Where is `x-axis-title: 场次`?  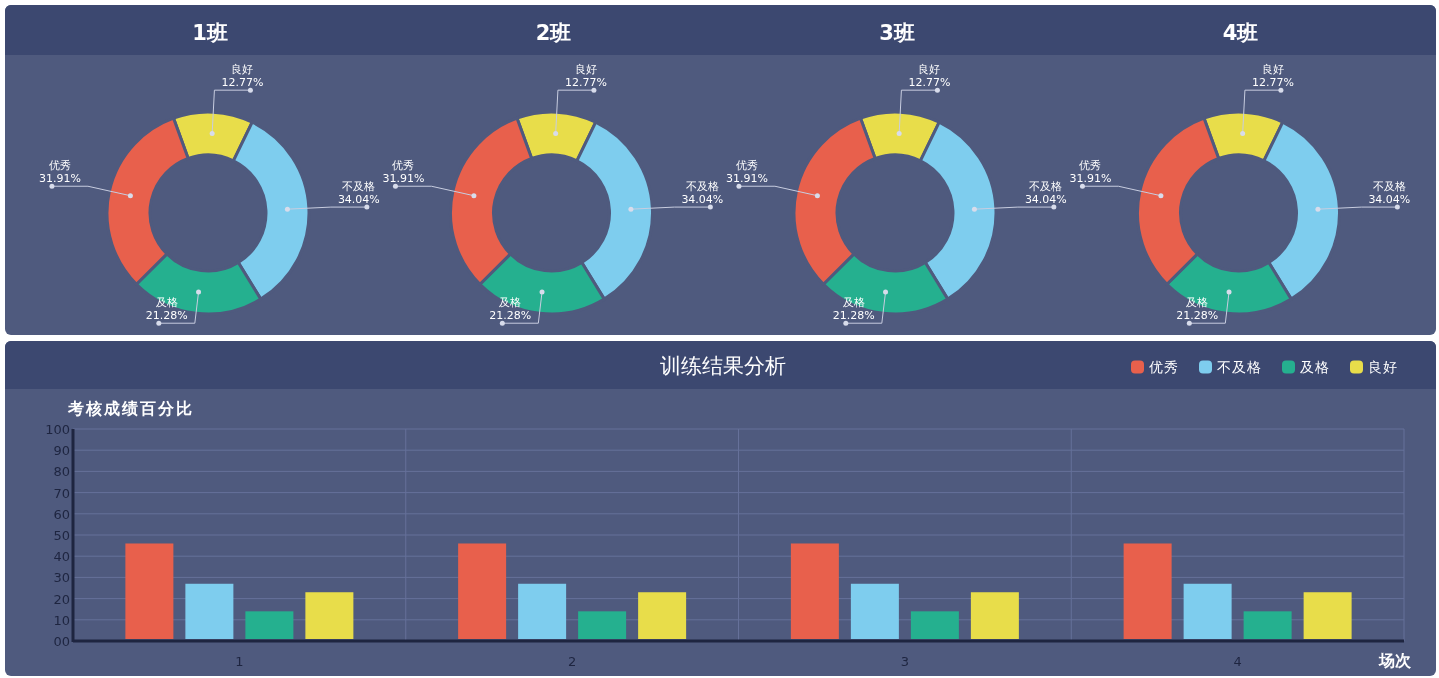 x-axis-title: 场次 is located at coordinates (1395, 660).